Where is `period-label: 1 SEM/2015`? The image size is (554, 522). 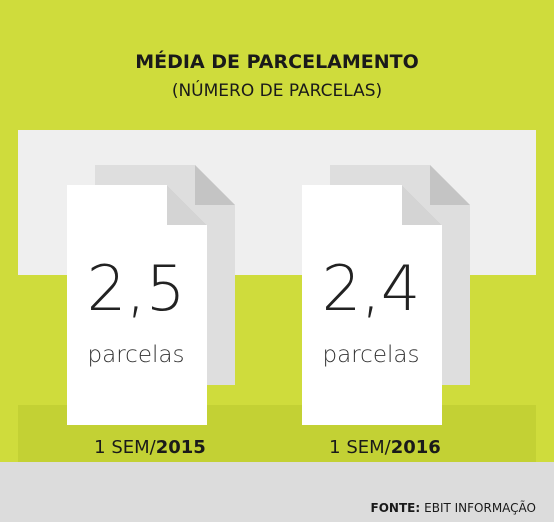
period-label: 1 SEM/2015 is located at coordinates (150, 447).